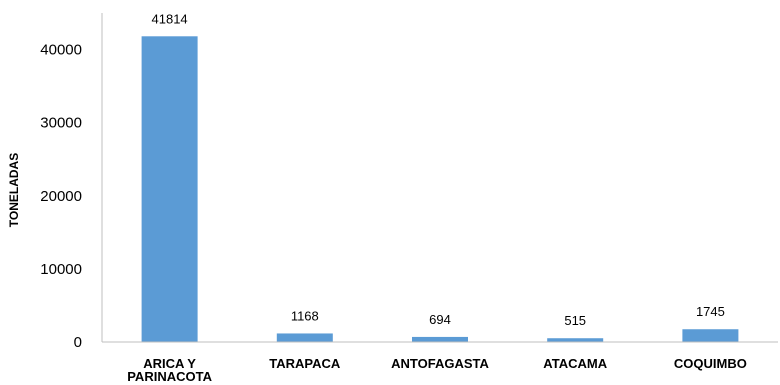 Image resolution: width=780 pixels, height=385 pixels. Describe the element at coordinates (305, 363) in the screenshot. I see `x-tick-label: TARAPACA` at that location.